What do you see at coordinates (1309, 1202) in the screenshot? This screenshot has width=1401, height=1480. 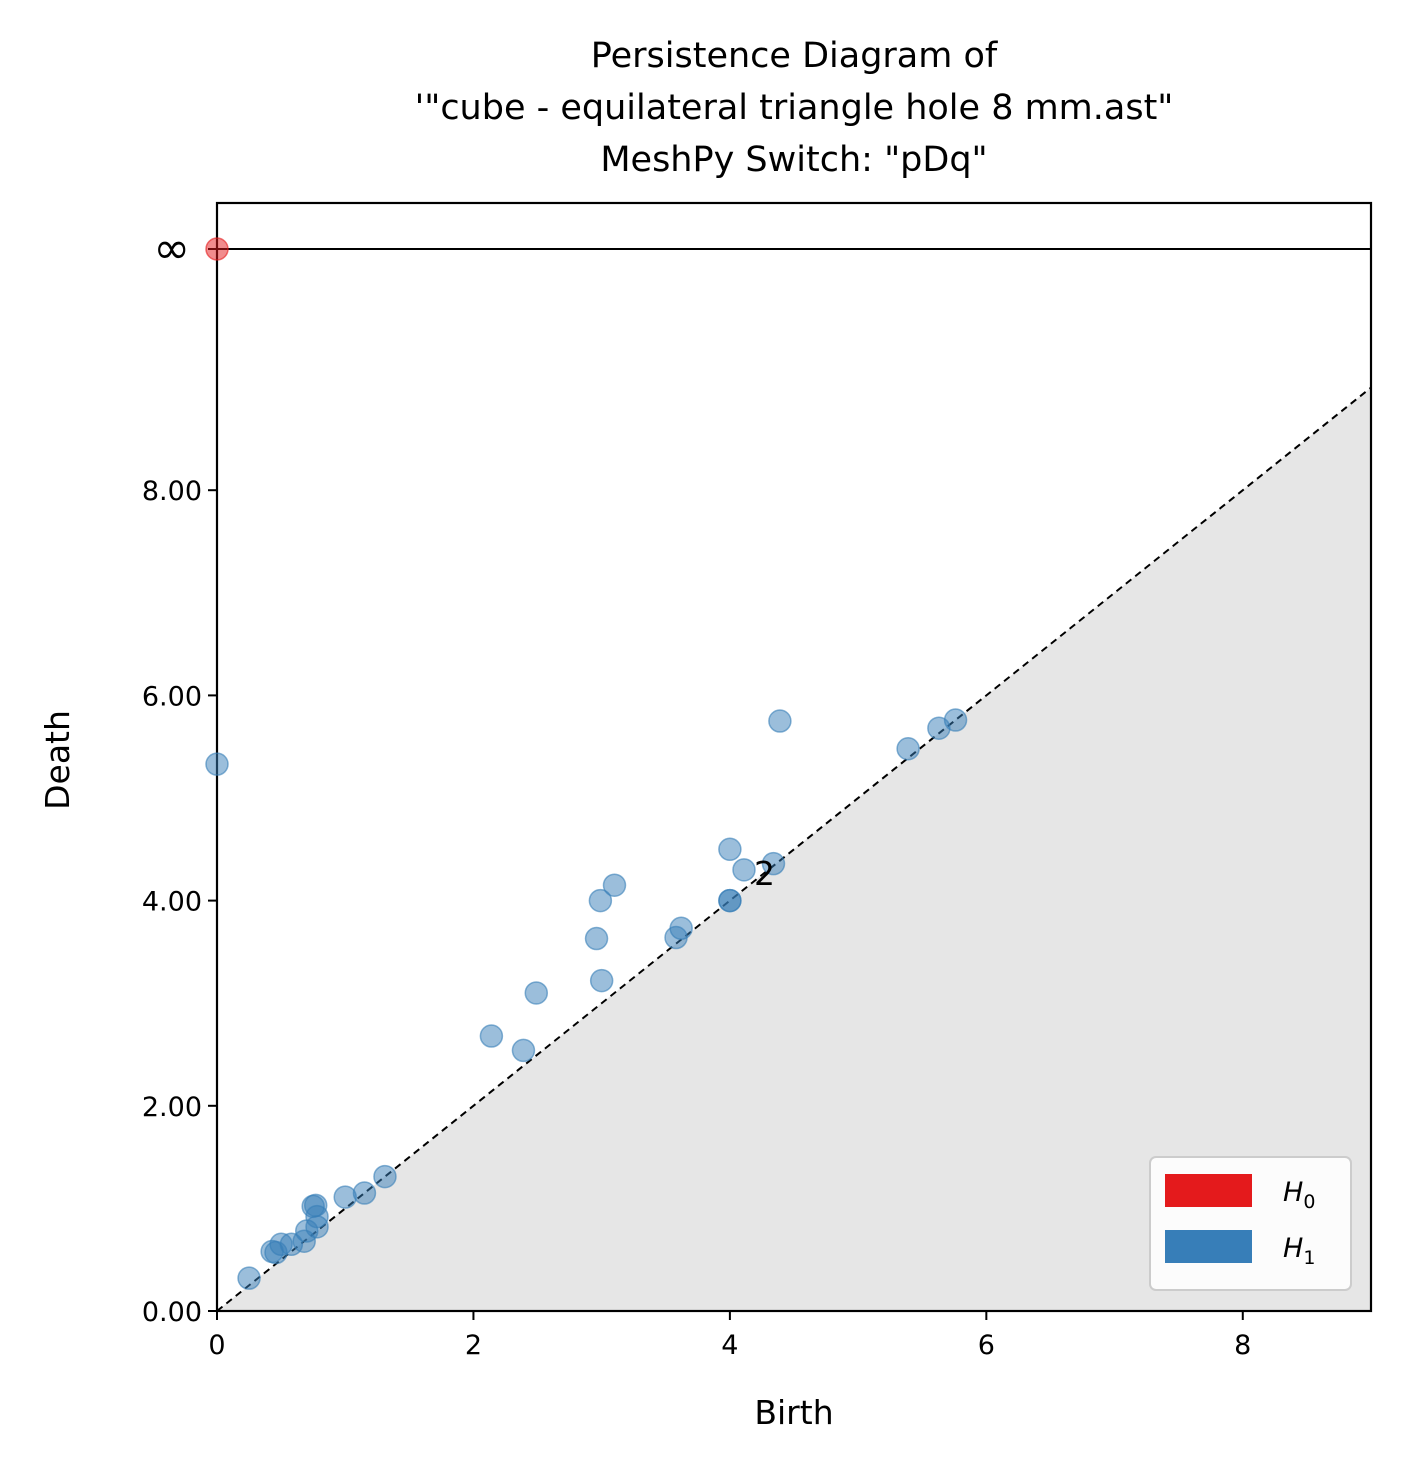 I see `legend-label-subscript: 0` at bounding box center [1309, 1202].